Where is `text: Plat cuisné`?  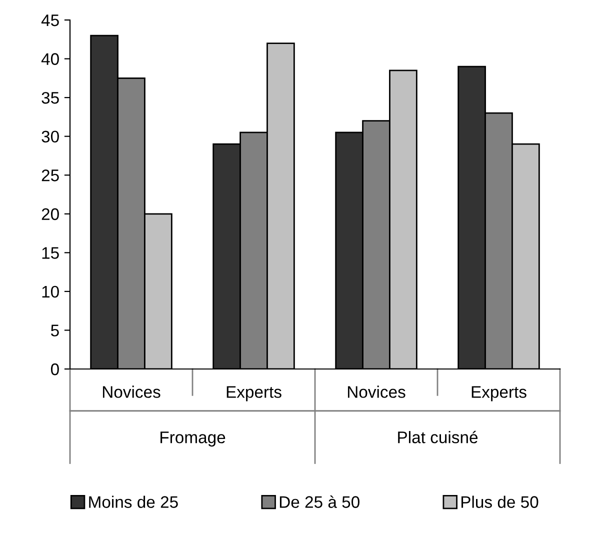
text: Plat cuisné is located at coordinates (438, 437).